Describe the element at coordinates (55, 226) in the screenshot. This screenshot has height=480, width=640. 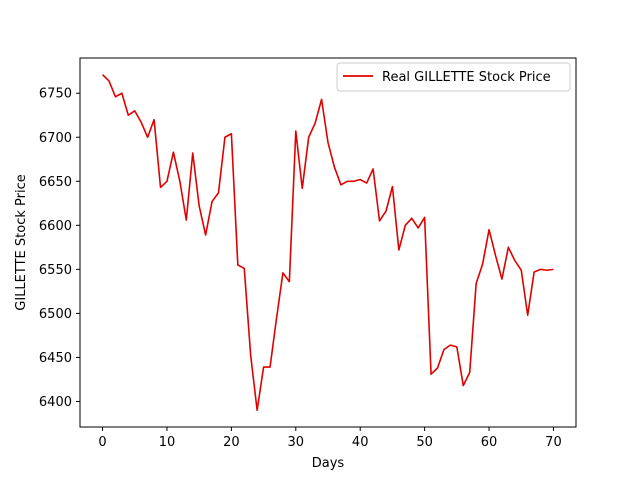
I see `y-tick-label: 6600` at that location.